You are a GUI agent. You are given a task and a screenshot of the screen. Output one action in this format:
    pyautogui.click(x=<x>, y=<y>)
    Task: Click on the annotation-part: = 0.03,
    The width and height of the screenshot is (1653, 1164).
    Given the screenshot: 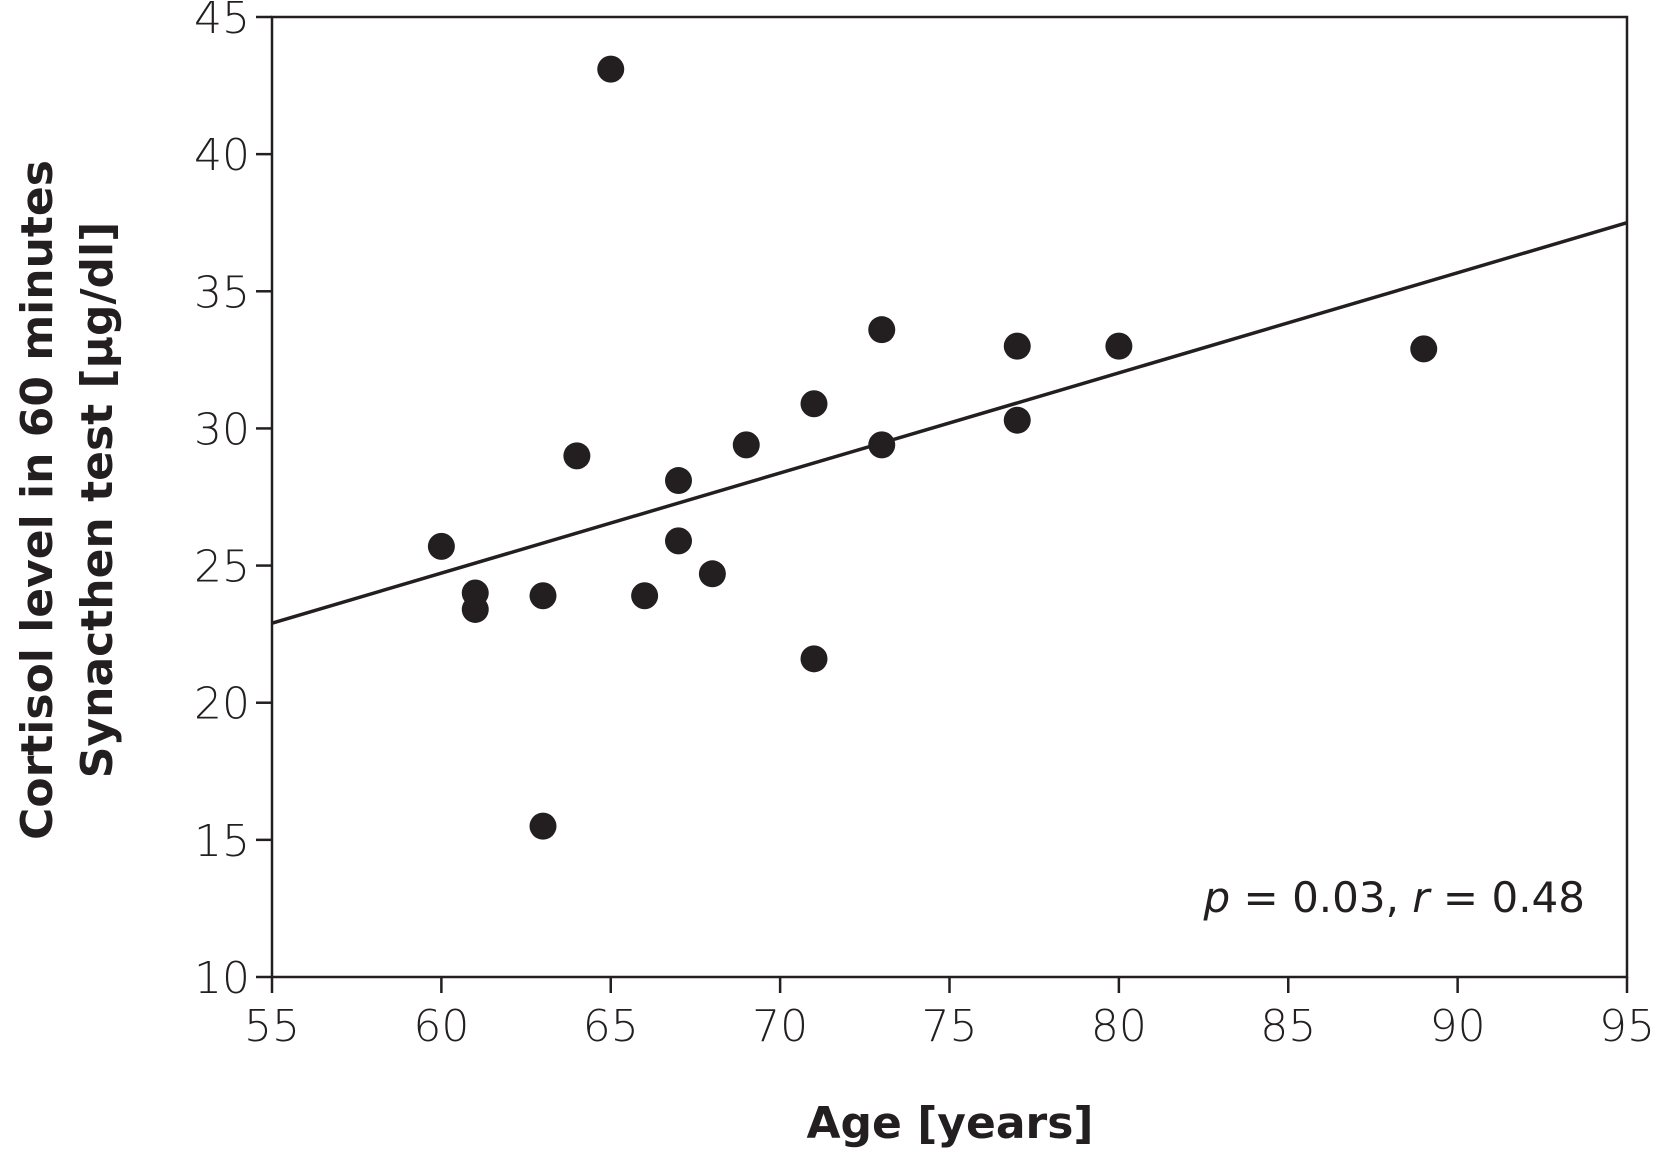 What is the action you would take?
    pyautogui.click(x=1321, y=897)
    